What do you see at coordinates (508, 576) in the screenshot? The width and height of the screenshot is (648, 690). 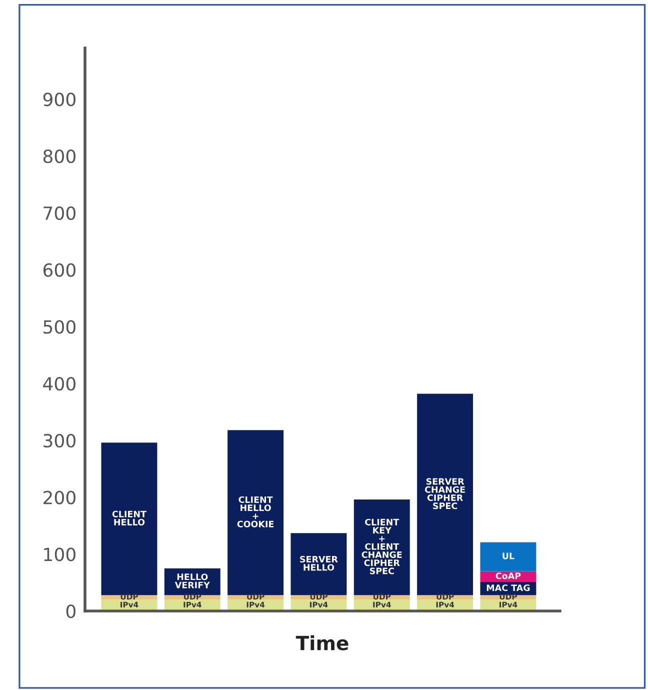 I see `series-label: CoAP` at bounding box center [508, 576].